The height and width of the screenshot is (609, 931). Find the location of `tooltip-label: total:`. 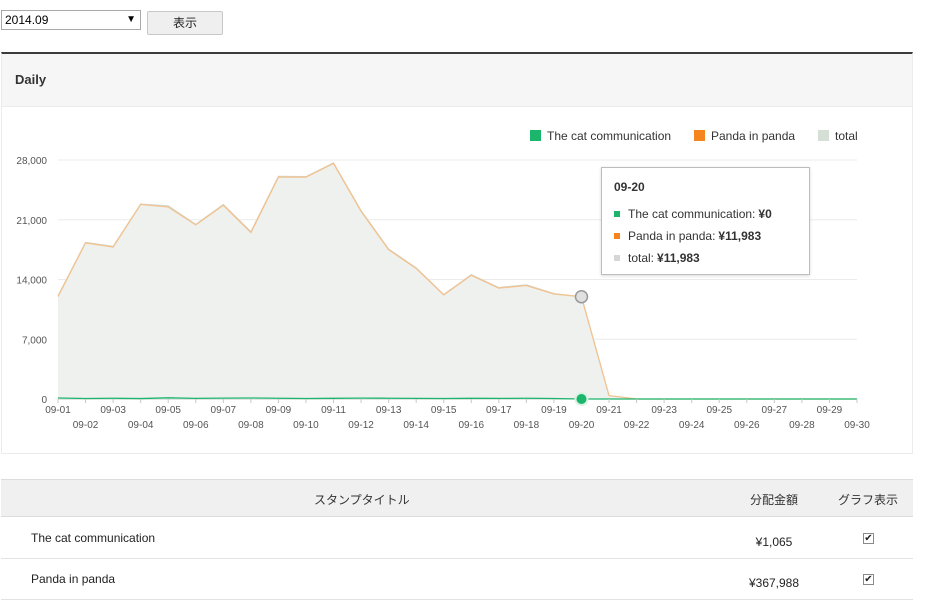

tooltip-label: total: is located at coordinates (641, 258).